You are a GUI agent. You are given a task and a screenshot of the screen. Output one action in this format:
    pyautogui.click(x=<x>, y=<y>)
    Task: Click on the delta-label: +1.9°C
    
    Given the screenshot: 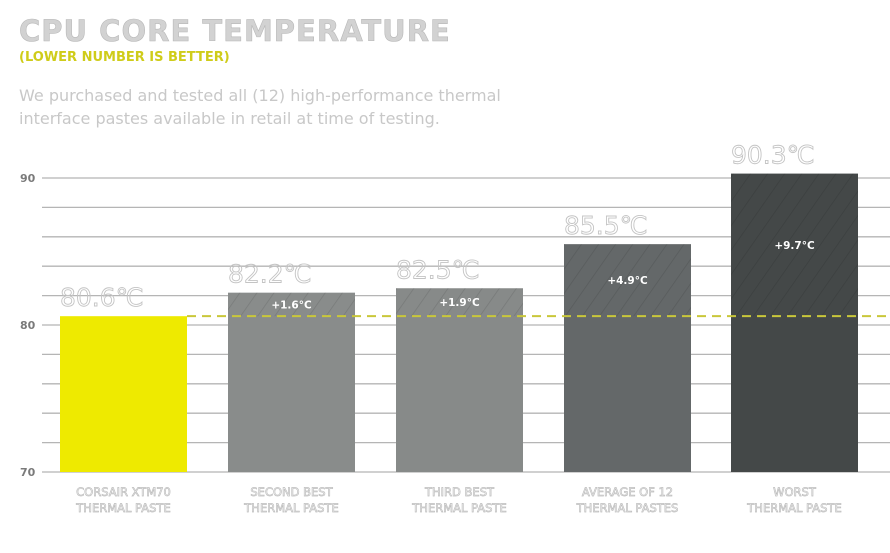 What is the action you would take?
    pyautogui.click(x=459, y=303)
    